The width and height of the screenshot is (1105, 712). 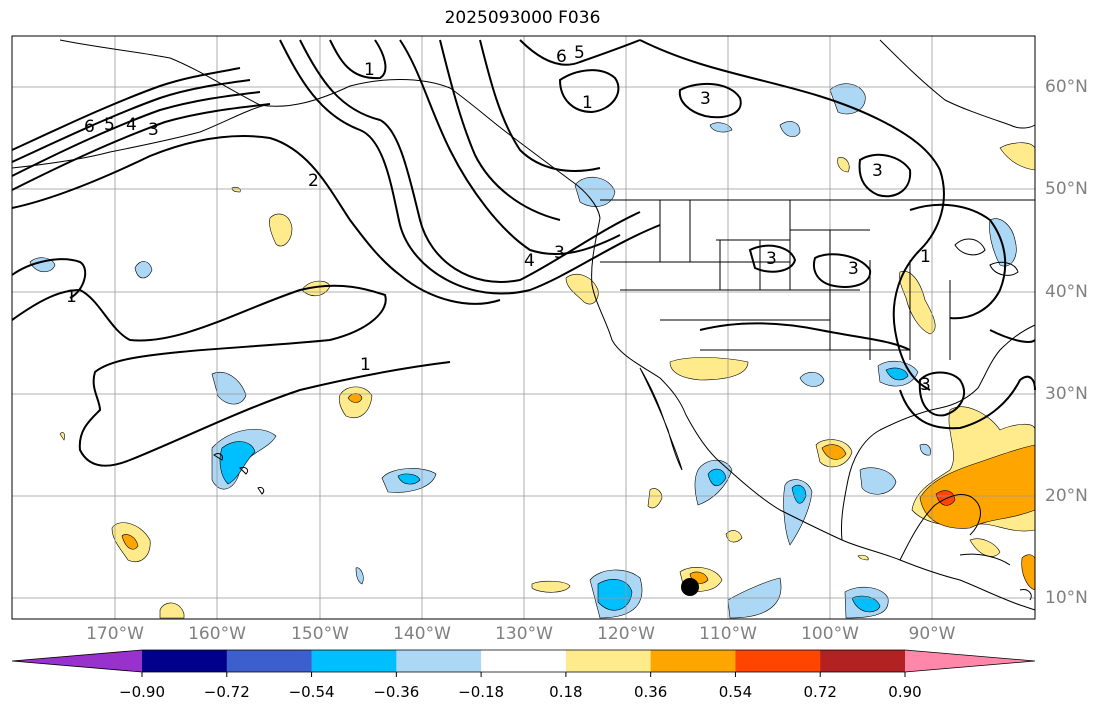 What do you see at coordinates (728, 634) in the screenshot?
I see `lon-label-110w: 110°W` at bounding box center [728, 634].